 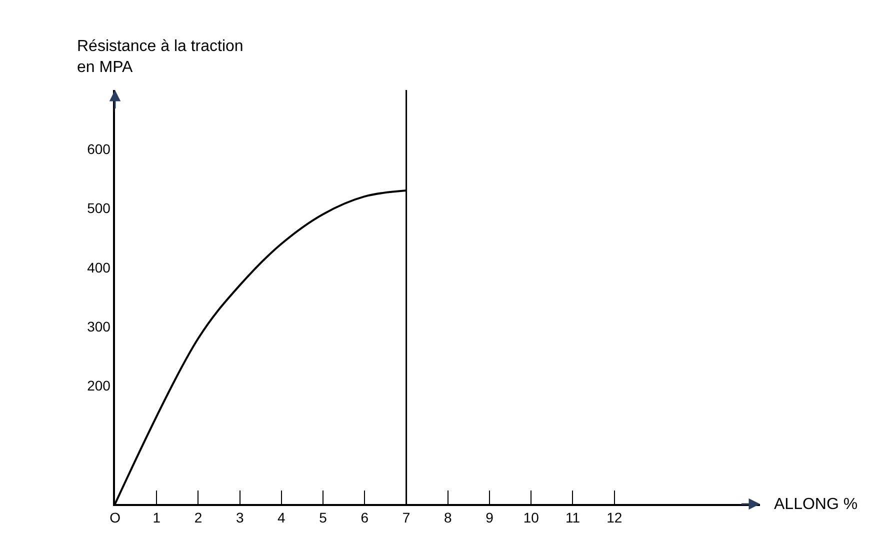 What do you see at coordinates (364, 518) in the screenshot?
I see `x-tick-label: 6` at bounding box center [364, 518].